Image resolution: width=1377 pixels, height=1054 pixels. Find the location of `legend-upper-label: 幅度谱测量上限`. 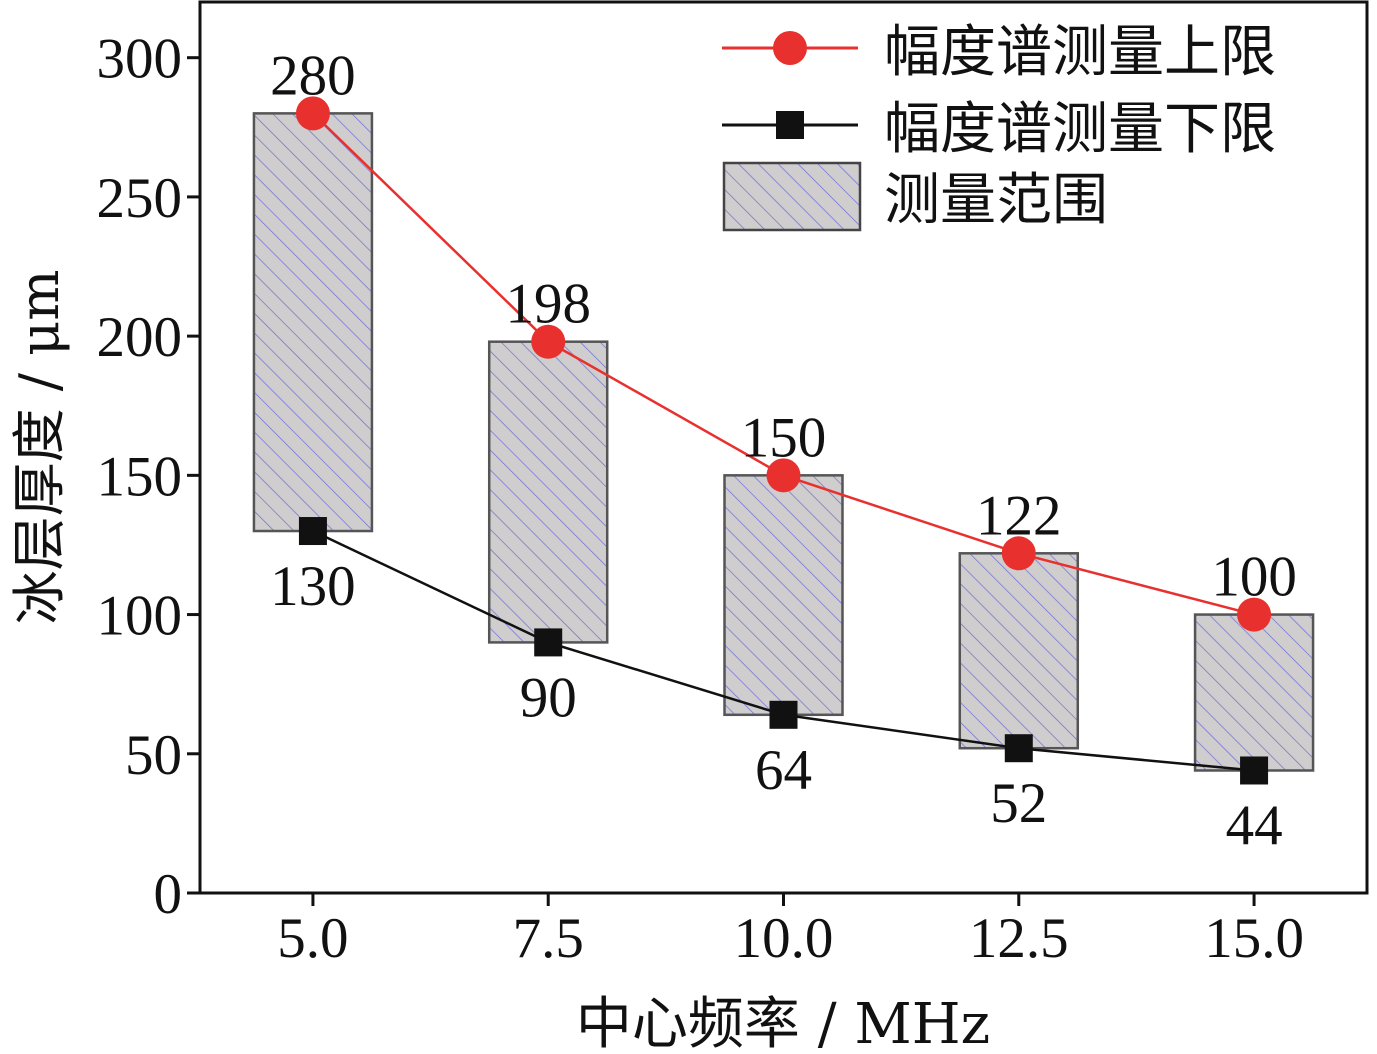

legend-upper-label: 幅度谱测量上限 is located at coordinates (1080, 52).